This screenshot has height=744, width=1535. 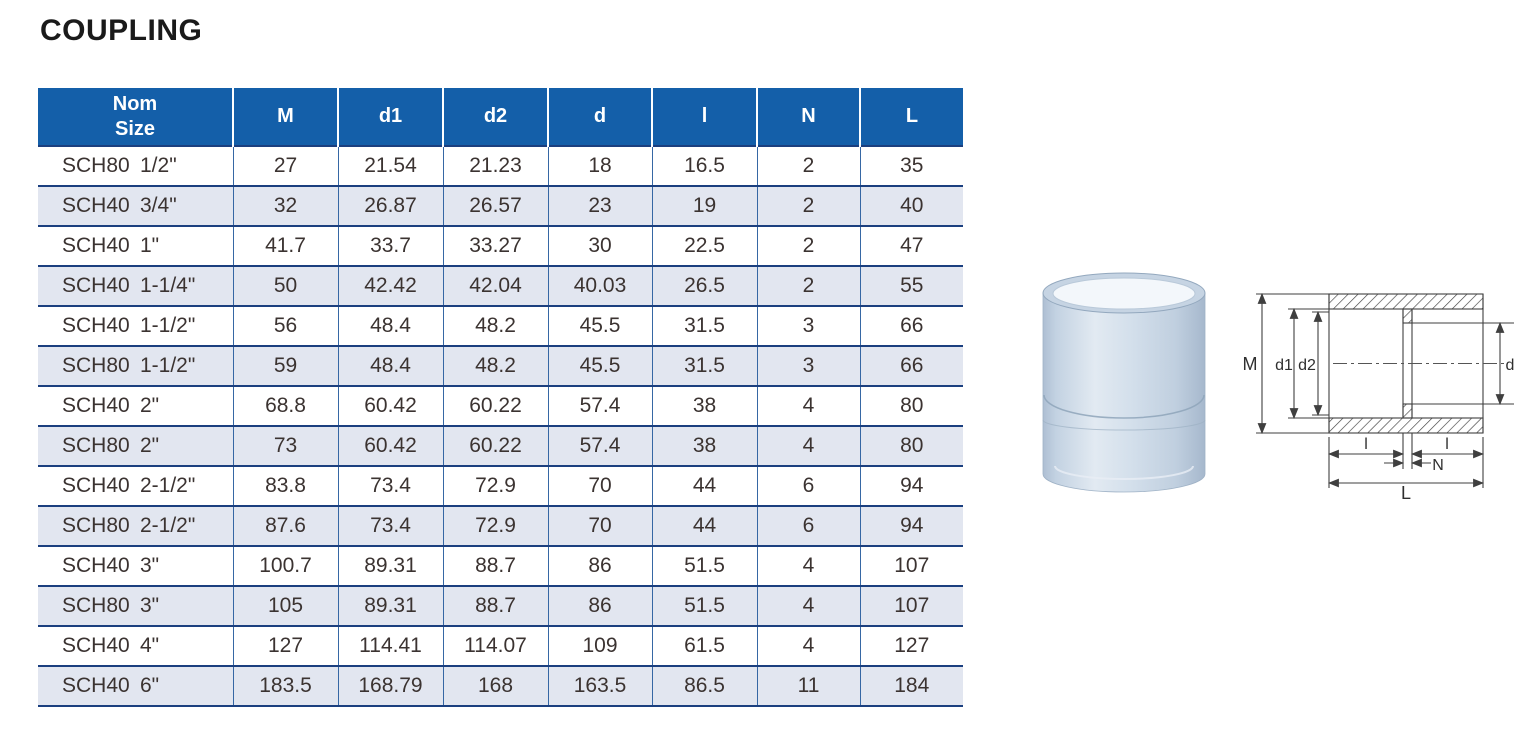 I want to click on value-cell: 94, so click(x=911, y=486).